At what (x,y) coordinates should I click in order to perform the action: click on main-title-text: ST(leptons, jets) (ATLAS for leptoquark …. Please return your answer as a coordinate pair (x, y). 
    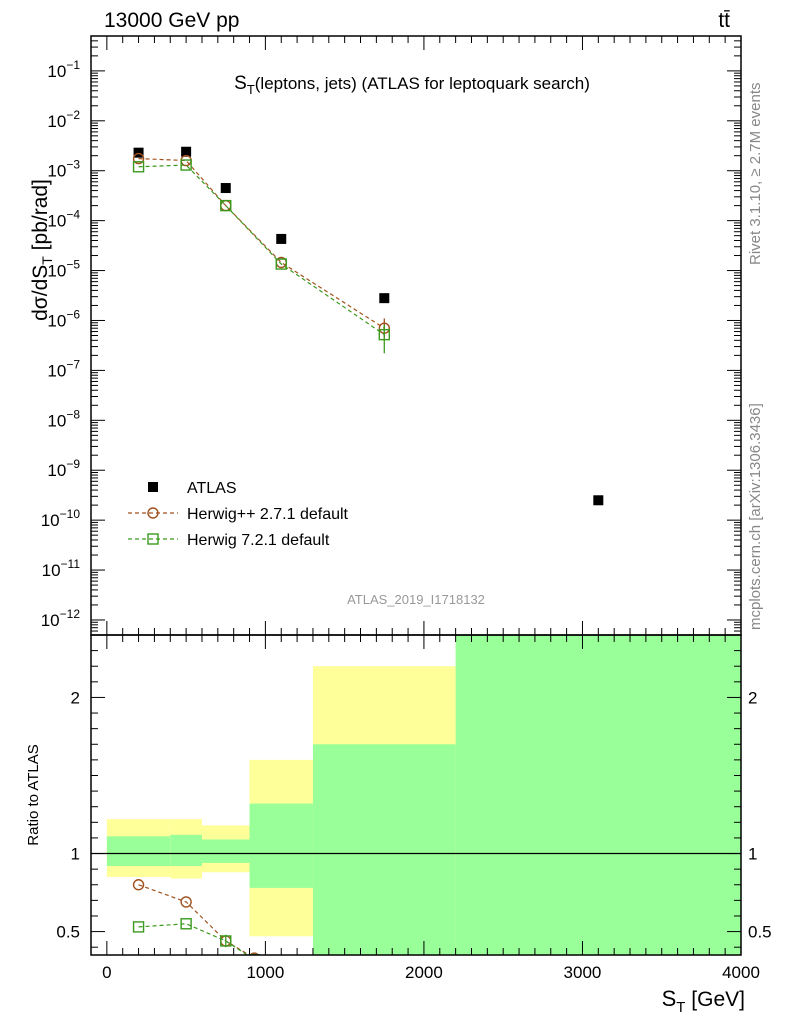
    Looking at the image, I should click on (412, 85).